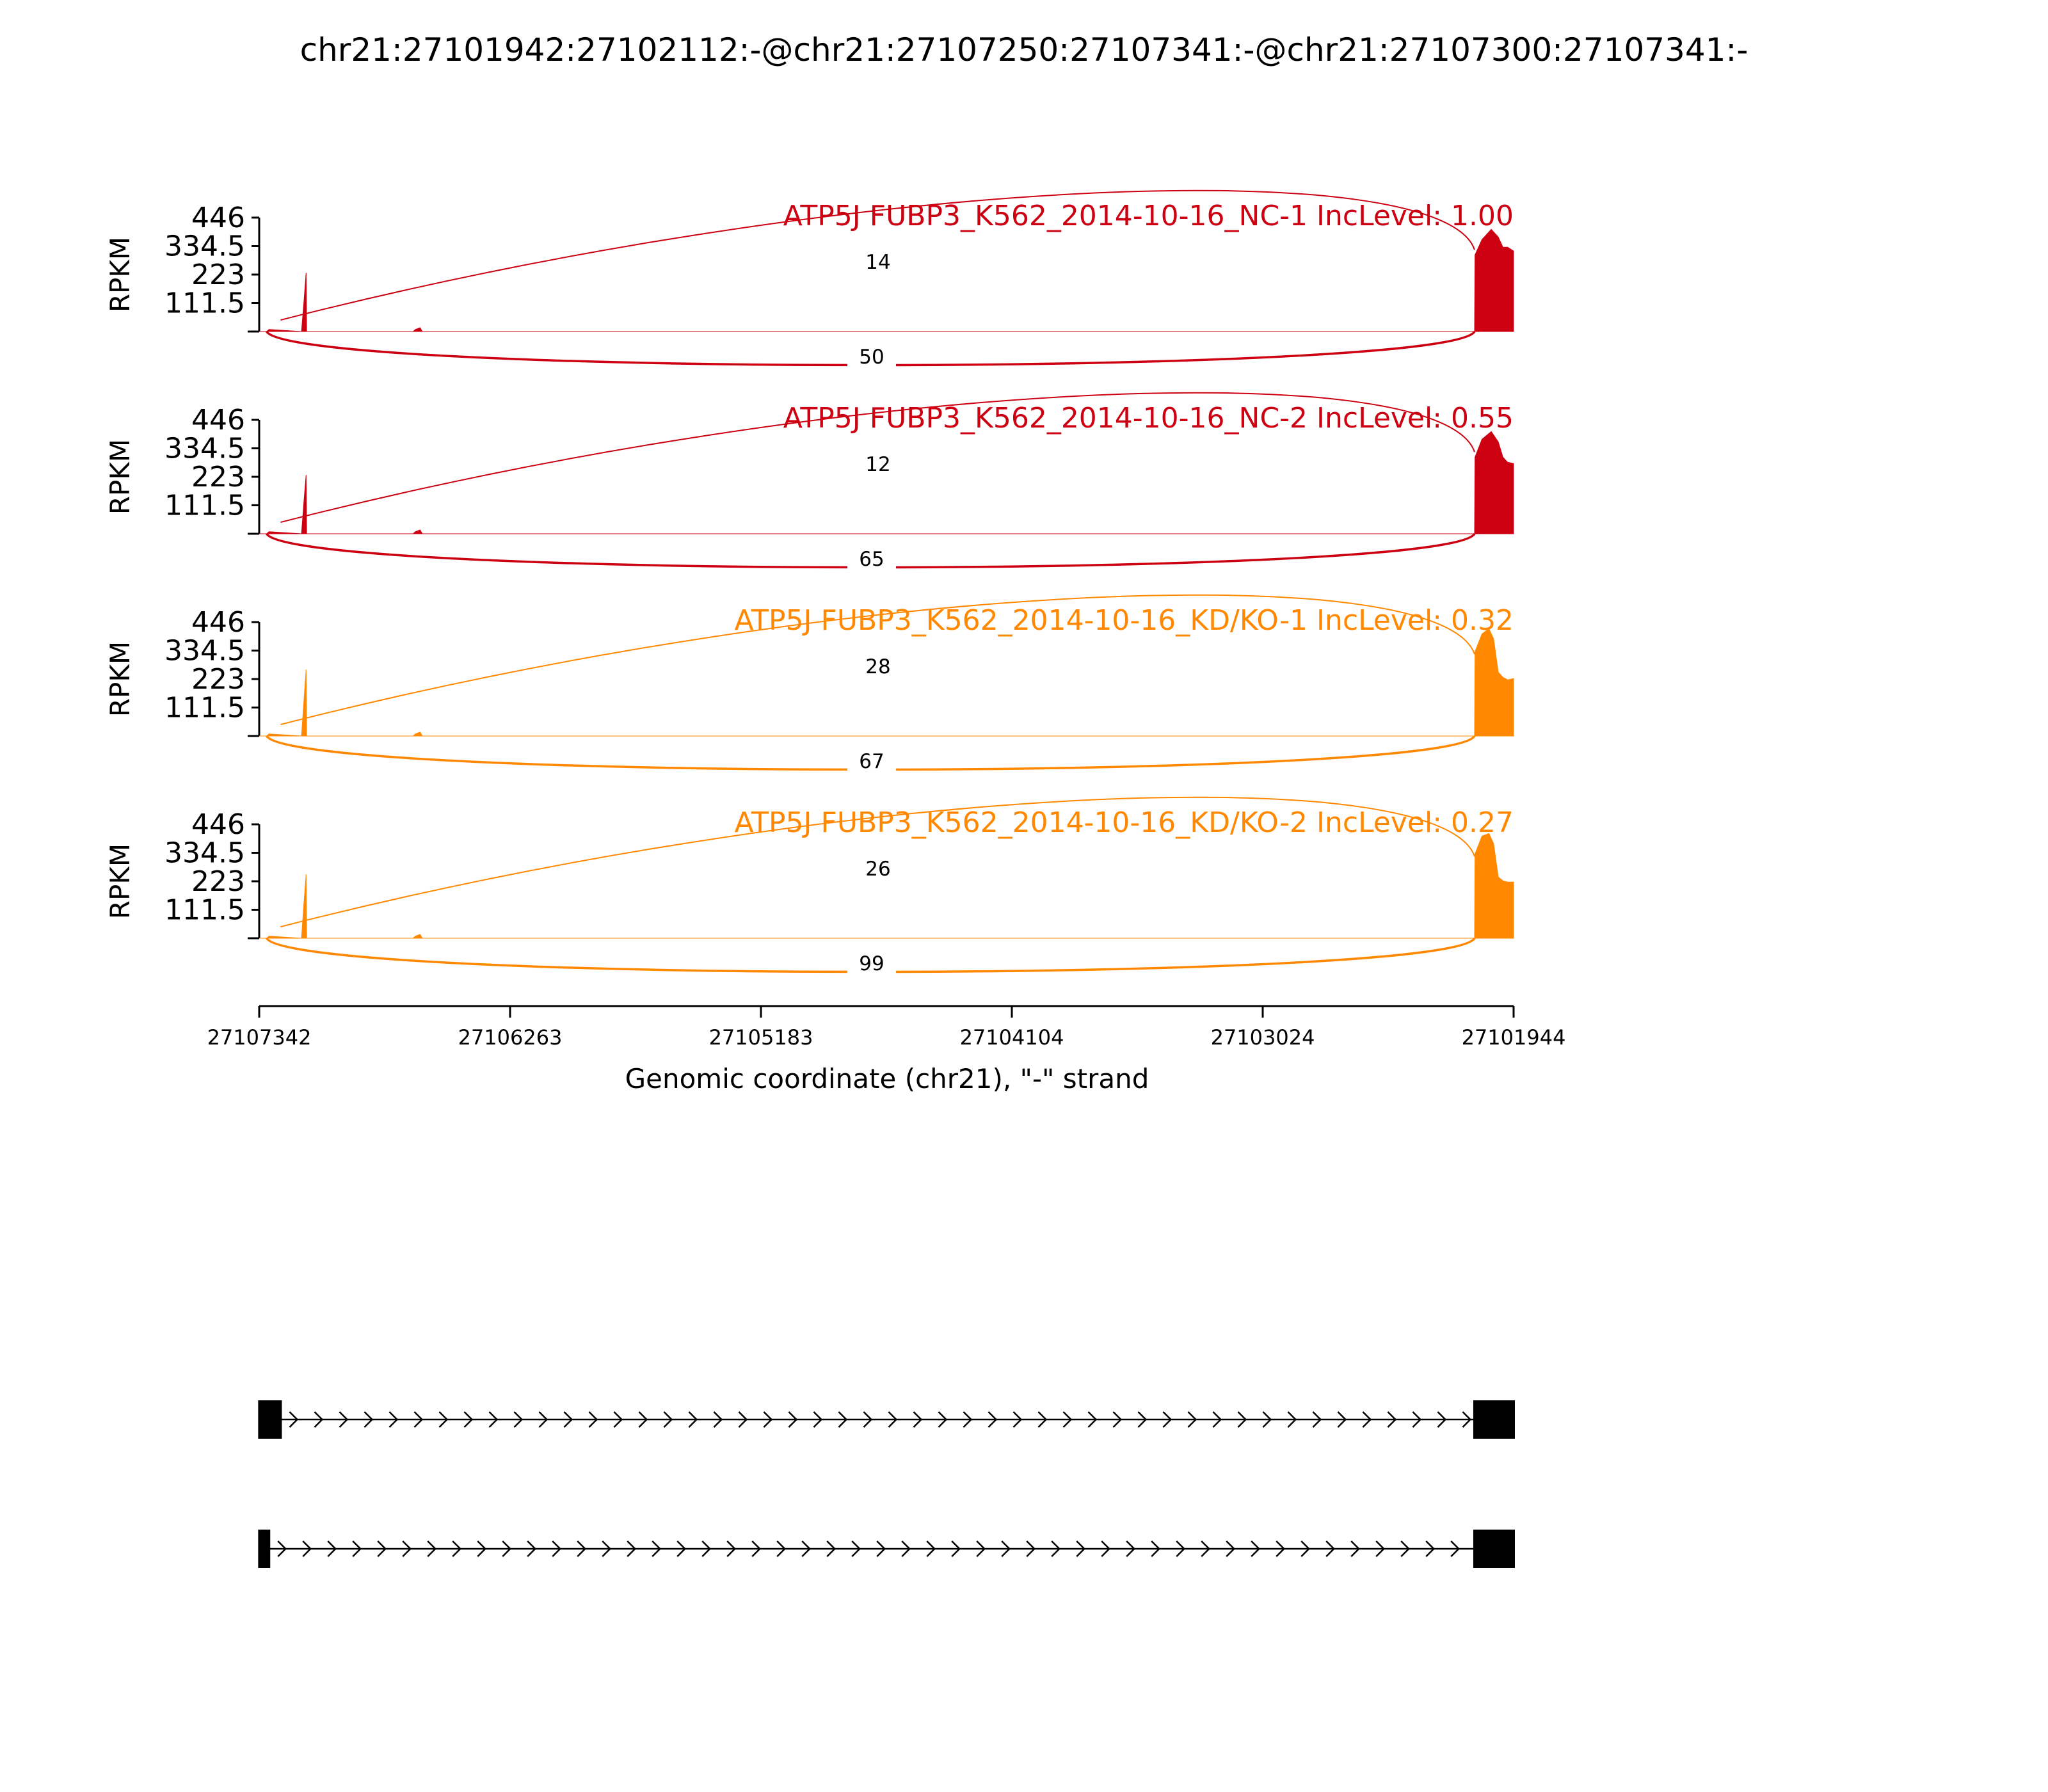 The image size is (2048, 1792). What do you see at coordinates (871, 963) in the screenshot?
I see `junction-count: 99` at bounding box center [871, 963].